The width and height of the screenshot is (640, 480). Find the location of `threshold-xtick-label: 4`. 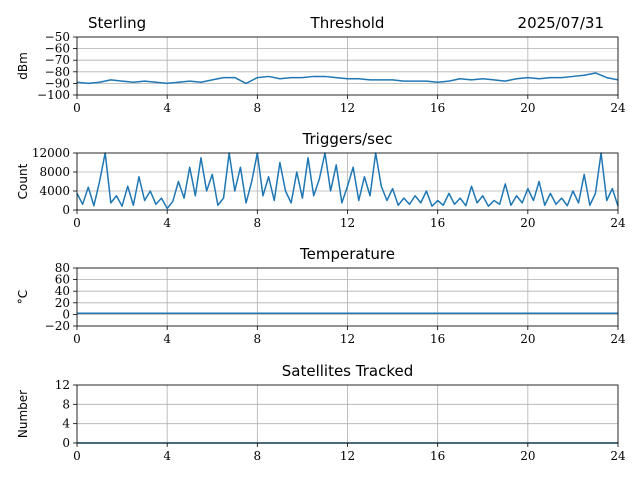

threshold-xtick-label: 4 is located at coordinates (167, 108).